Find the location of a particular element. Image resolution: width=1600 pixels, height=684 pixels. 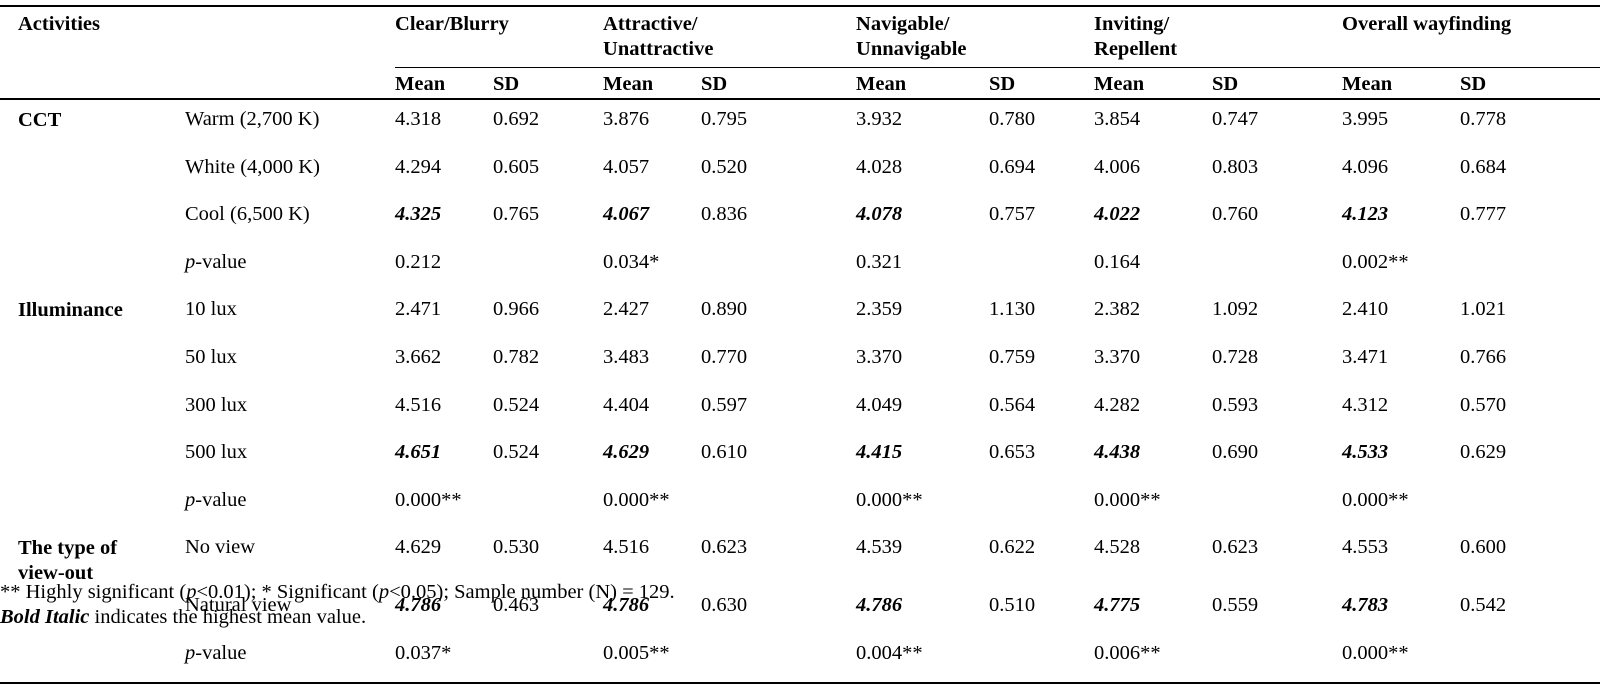

cell-sd: 0.766 is located at coordinates (1483, 356).